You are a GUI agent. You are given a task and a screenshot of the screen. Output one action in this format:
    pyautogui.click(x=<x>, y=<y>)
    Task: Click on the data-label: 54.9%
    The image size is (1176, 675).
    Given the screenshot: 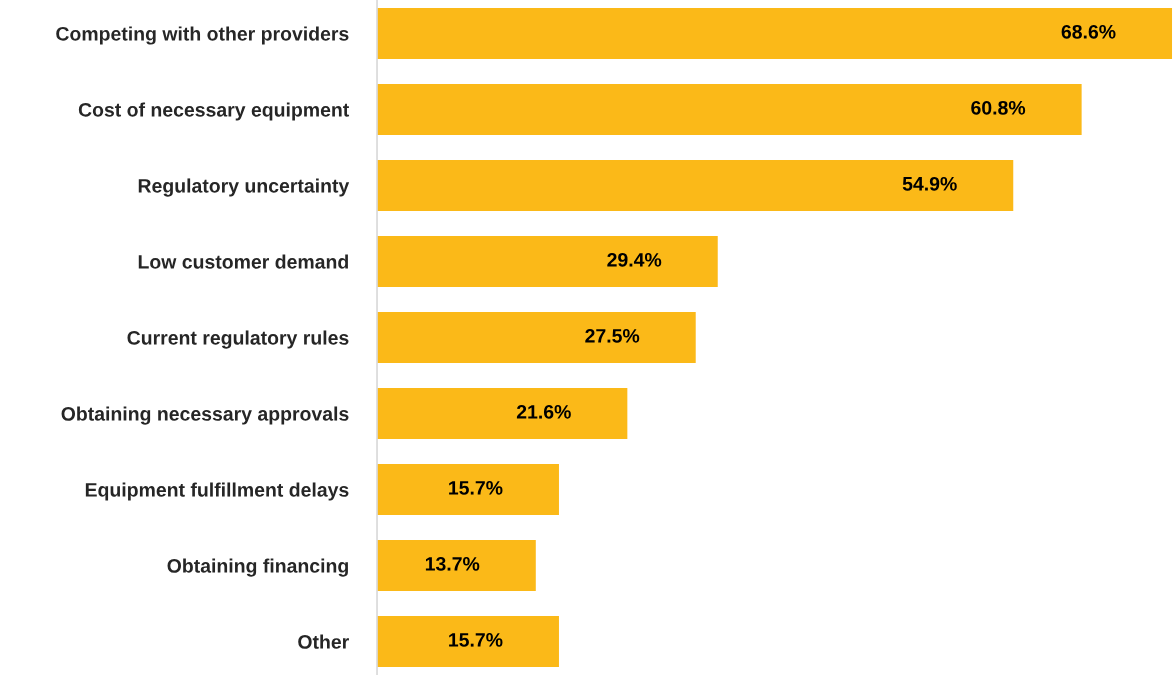 What is the action you would take?
    pyautogui.click(x=929, y=183)
    